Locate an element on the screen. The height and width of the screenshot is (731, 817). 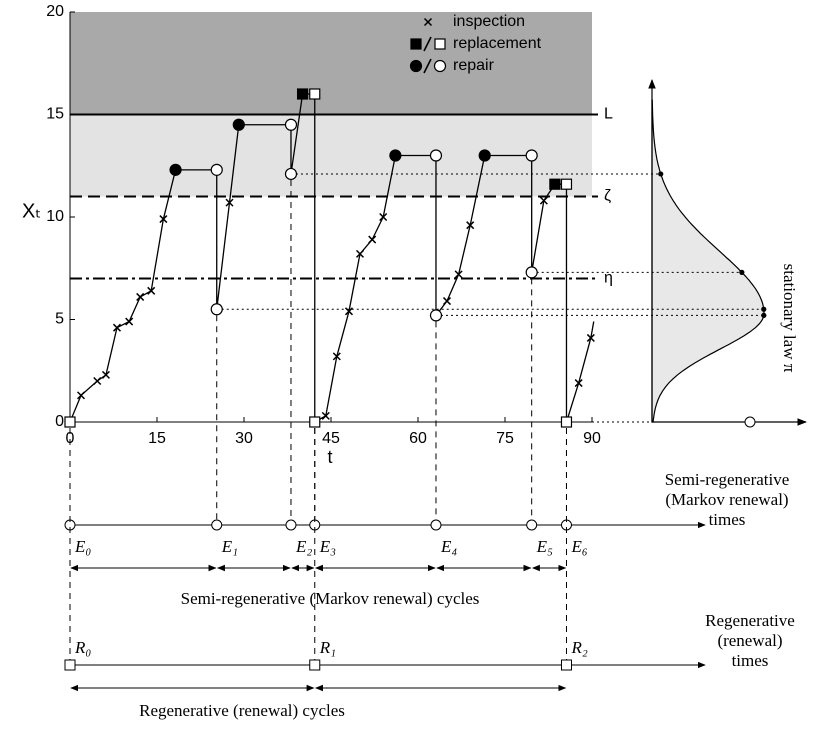
event-label: E₂ is located at coordinates (303, 546).